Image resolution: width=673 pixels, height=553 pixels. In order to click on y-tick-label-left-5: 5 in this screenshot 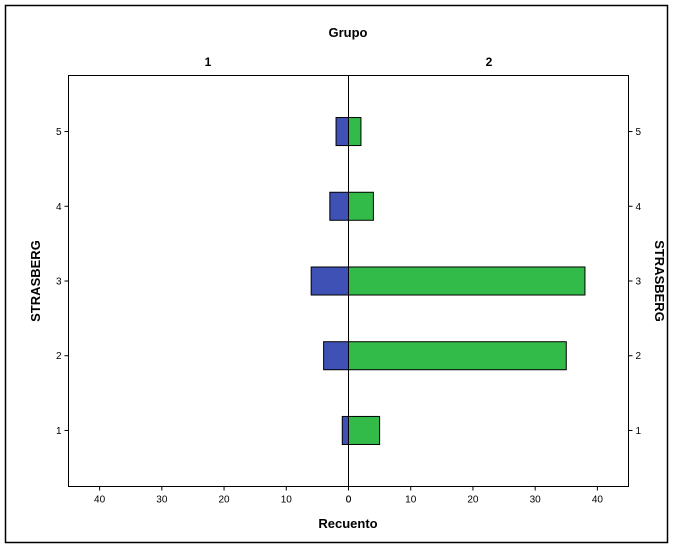, I will do `click(59, 132)`.